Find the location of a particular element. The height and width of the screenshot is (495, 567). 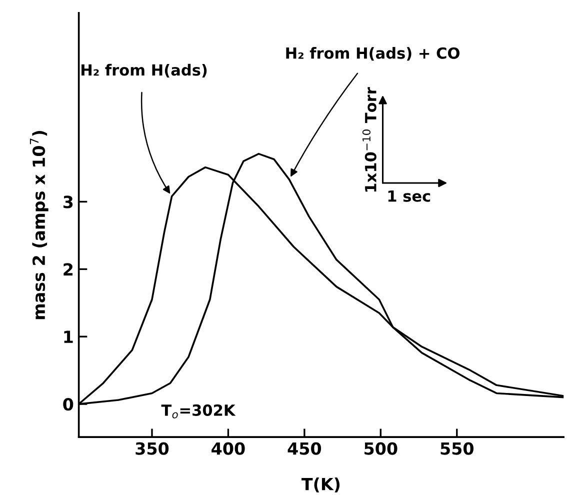

x-tick-label: 550 is located at coordinates (457, 448).